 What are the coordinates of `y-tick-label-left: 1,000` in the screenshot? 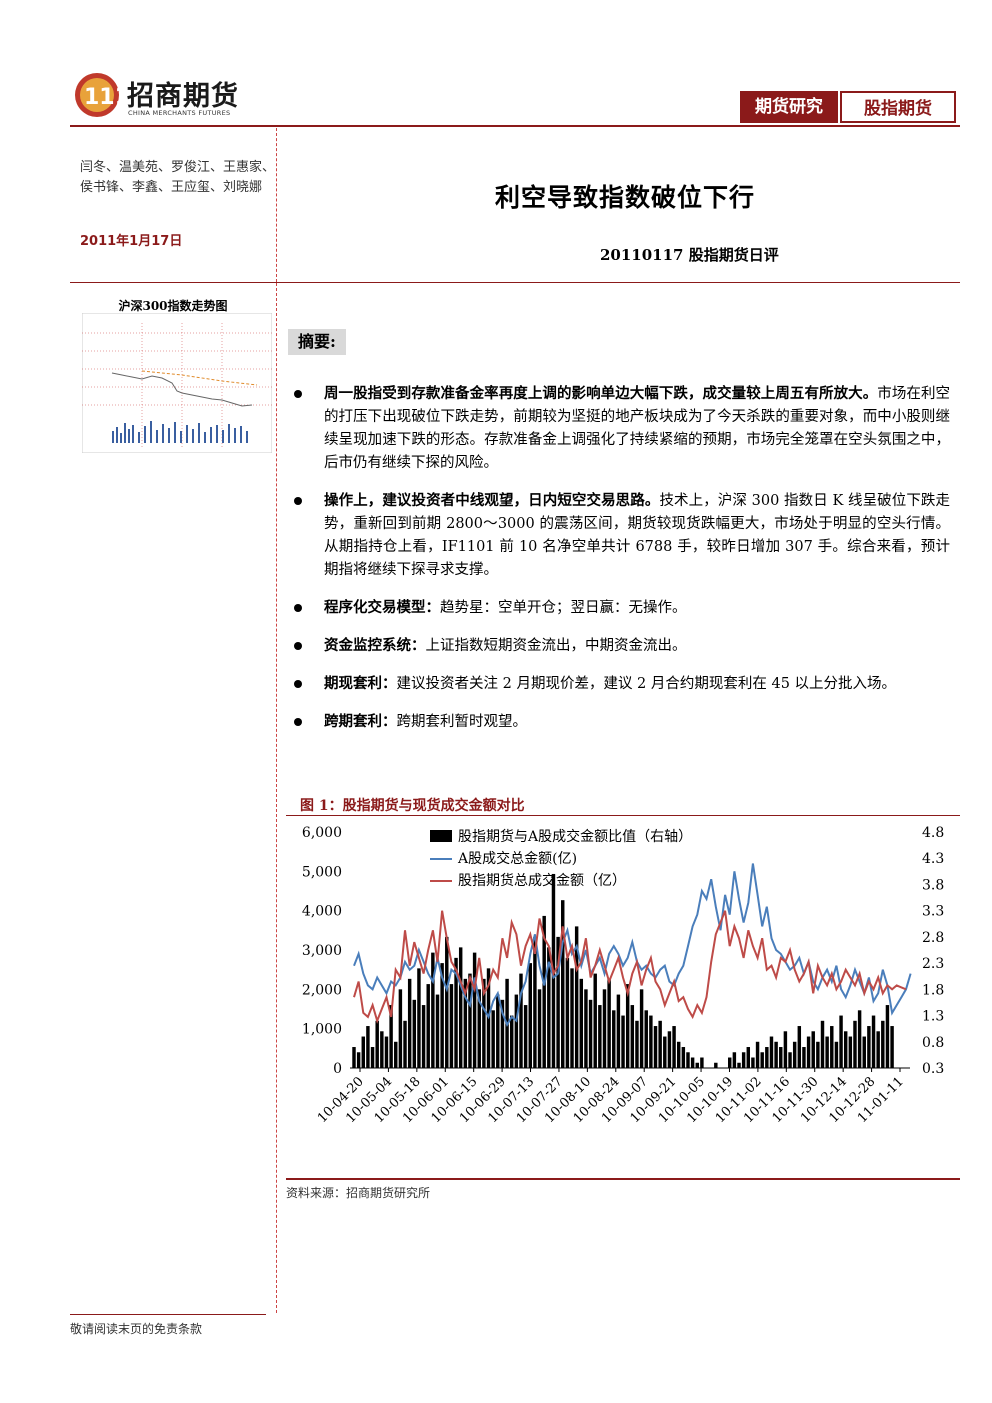 It's located at (322, 1030).